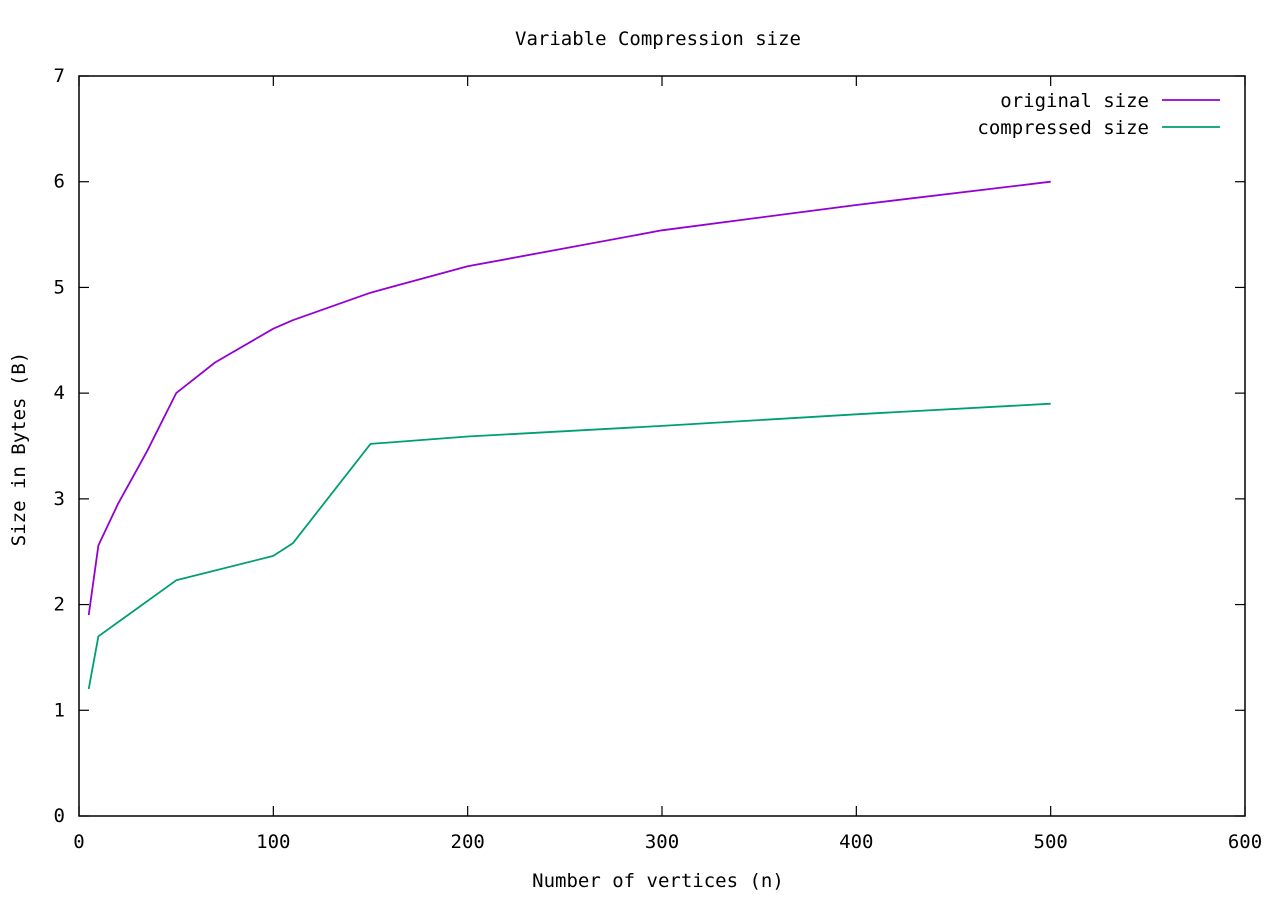  What do you see at coordinates (856, 842) in the screenshot?
I see `x-tick-label: 400` at bounding box center [856, 842].